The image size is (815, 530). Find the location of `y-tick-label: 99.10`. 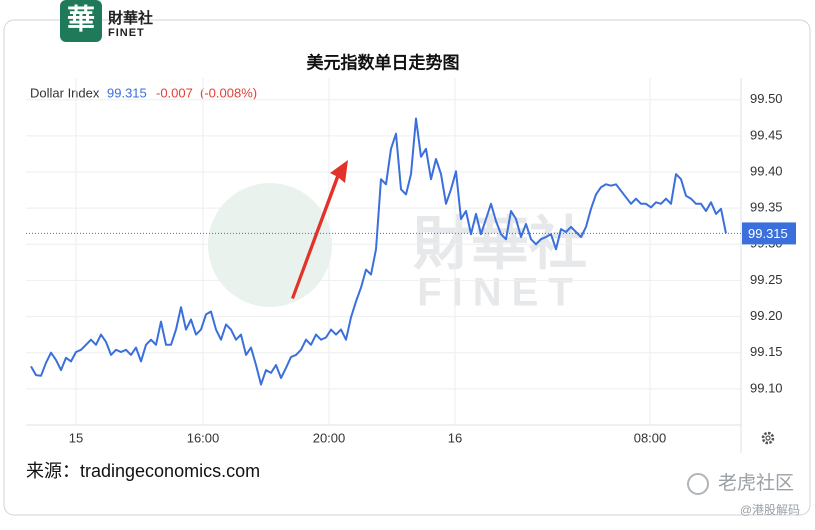

y-tick-label: 99.10 is located at coordinates (766, 387).